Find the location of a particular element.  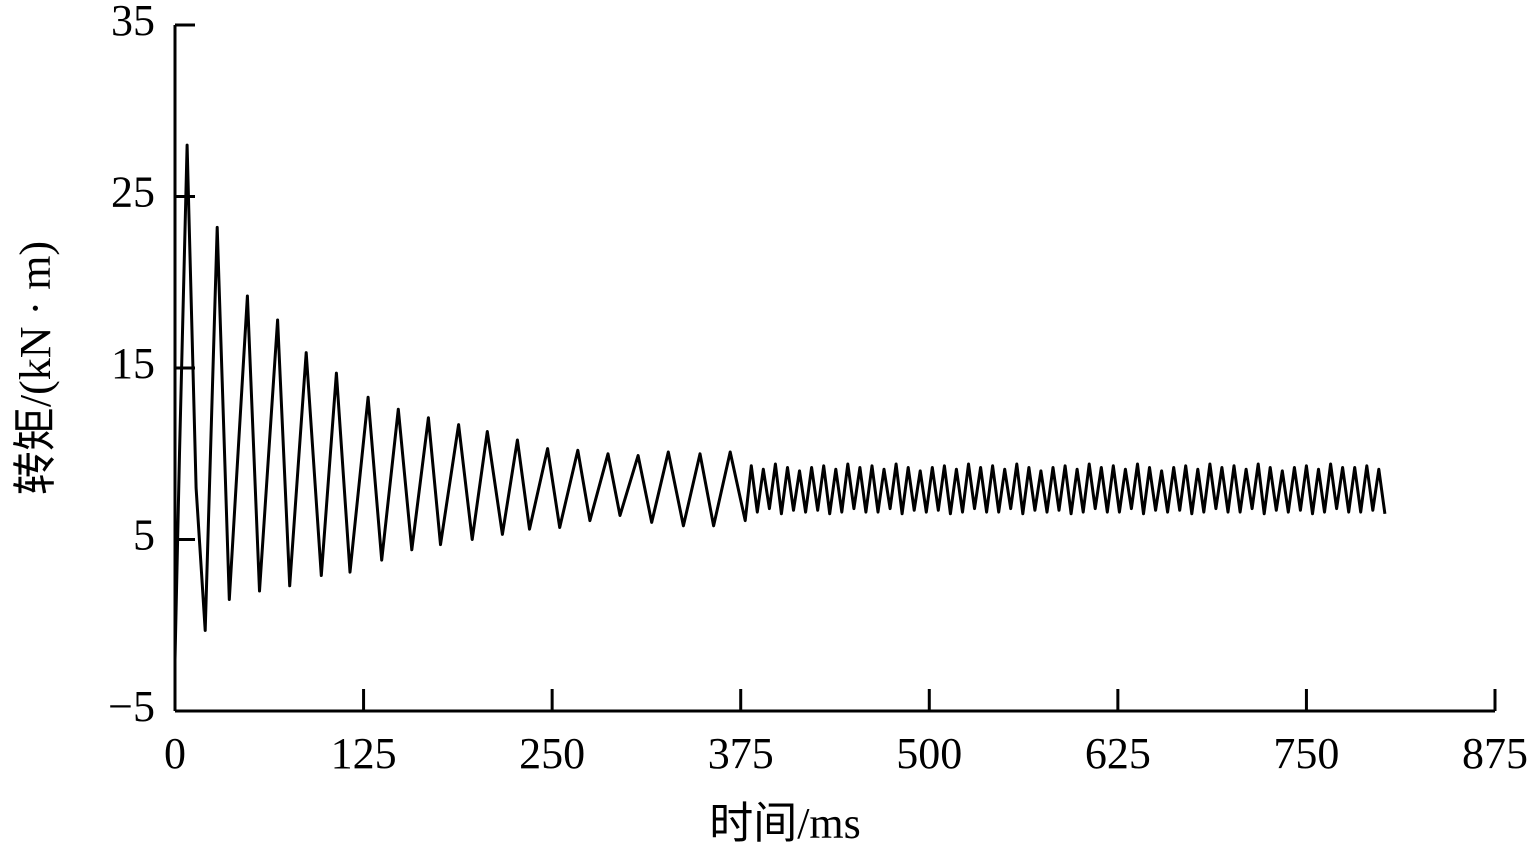

x-tick-label: 875 is located at coordinates (1495, 753).